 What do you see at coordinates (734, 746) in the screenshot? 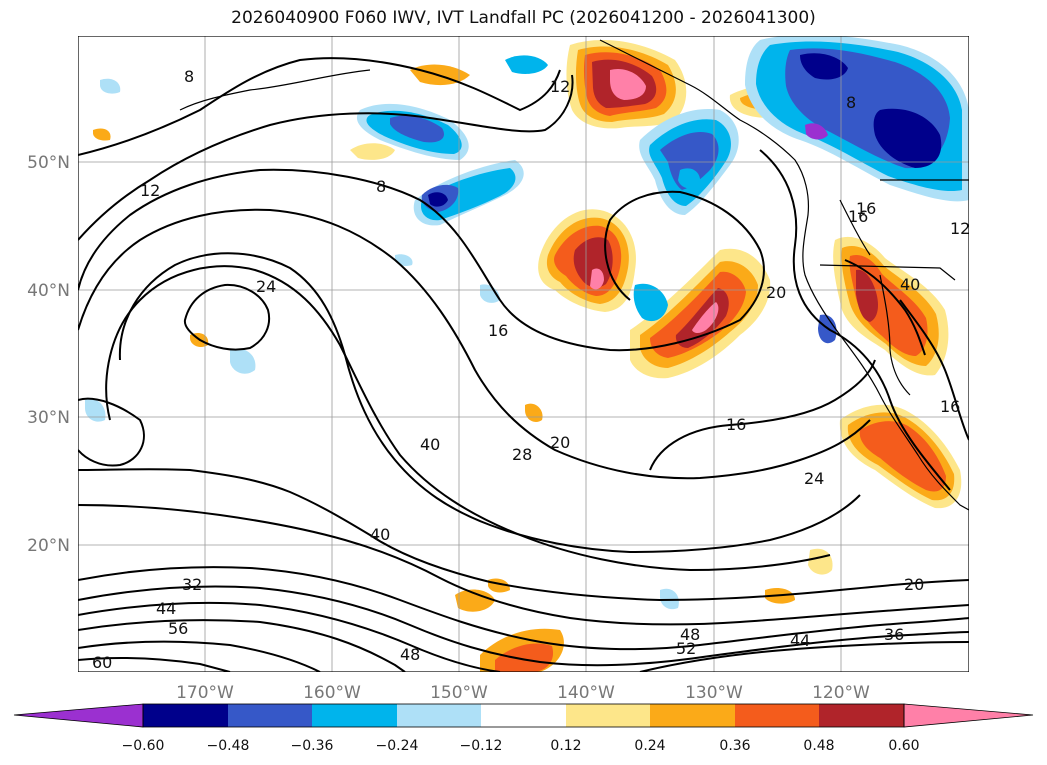
I see `colorbar-tick-label: 0.36` at bounding box center [734, 746].